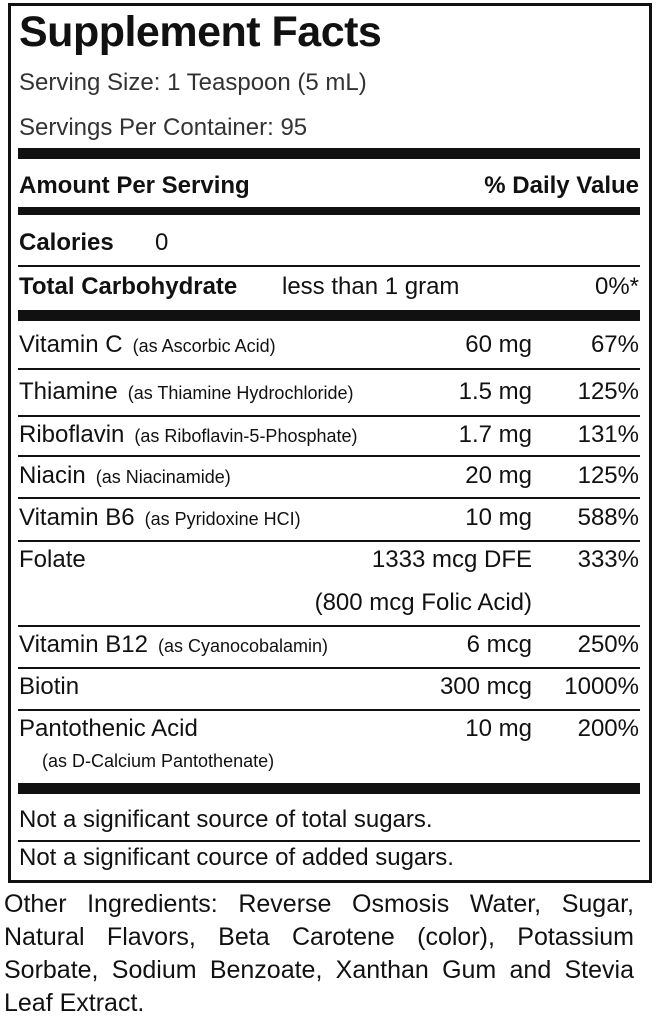  What do you see at coordinates (243, 646) in the screenshot?
I see `nutrient-source: (as Cyanocobalamin)` at bounding box center [243, 646].